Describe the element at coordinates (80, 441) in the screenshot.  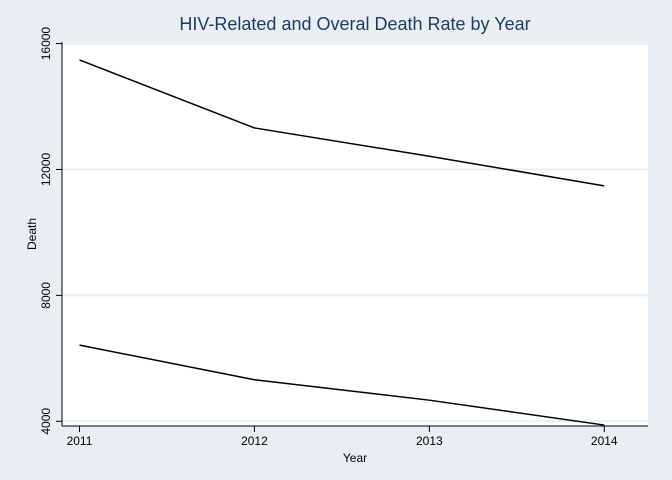
I see `x-tick-label-0: 2011` at that location.